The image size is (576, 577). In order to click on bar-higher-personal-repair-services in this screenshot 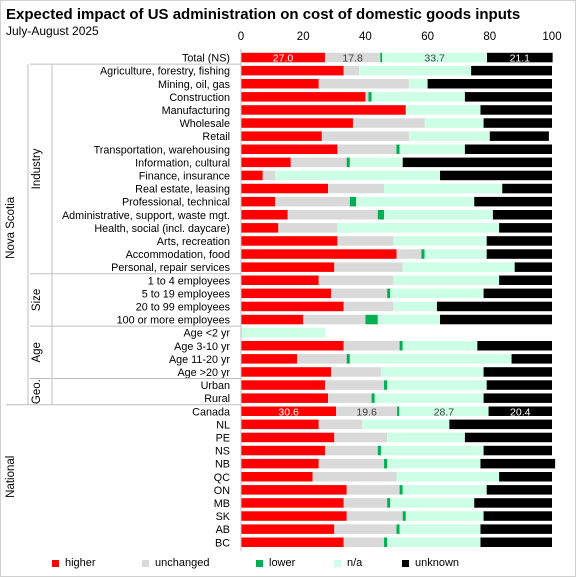, I will do `click(288, 267)`.